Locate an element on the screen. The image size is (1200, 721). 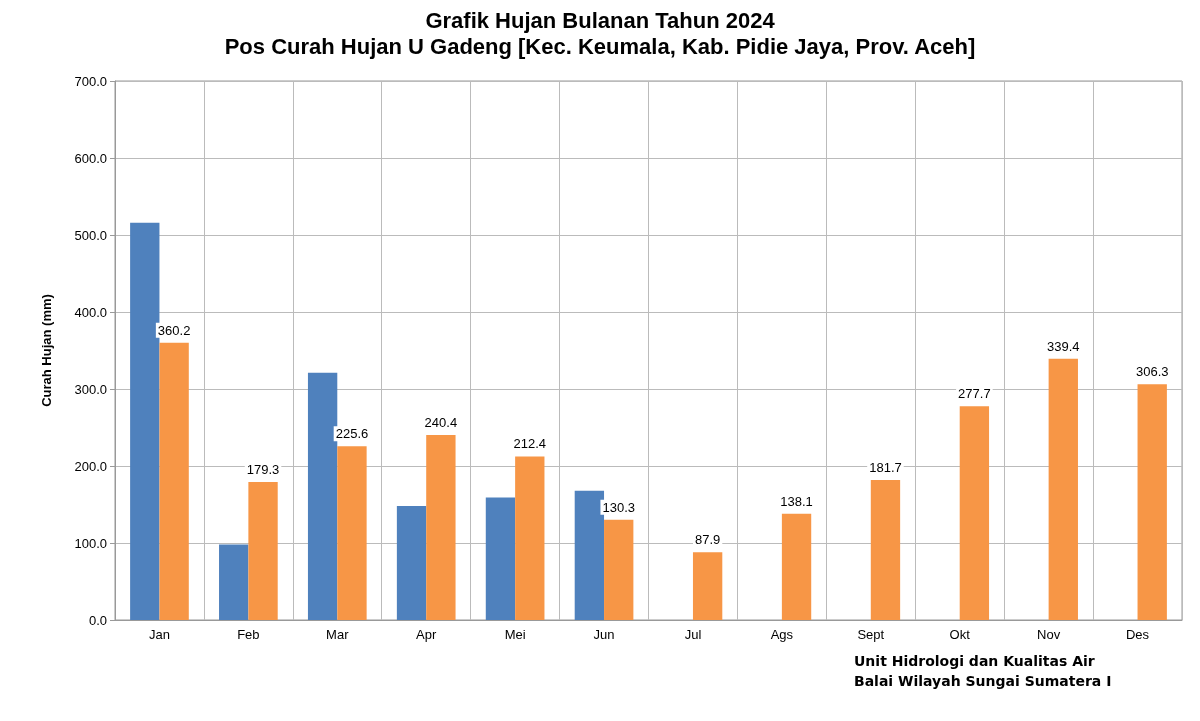
data-label: 360.2 is located at coordinates (174, 330).